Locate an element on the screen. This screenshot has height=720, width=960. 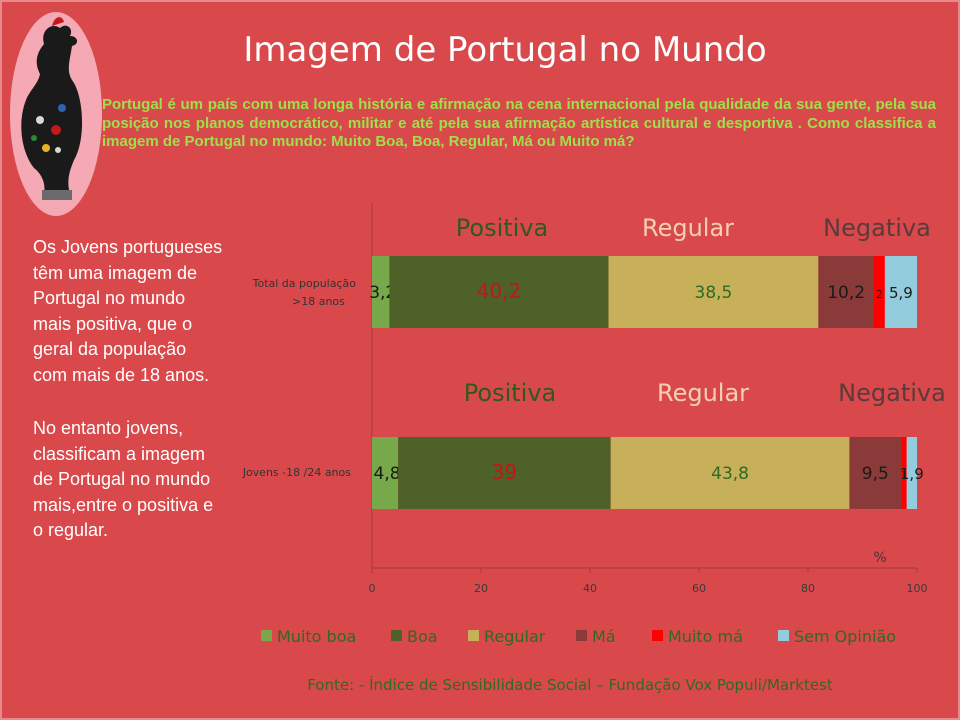
data-label: 9,5 is located at coordinates (875, 474).